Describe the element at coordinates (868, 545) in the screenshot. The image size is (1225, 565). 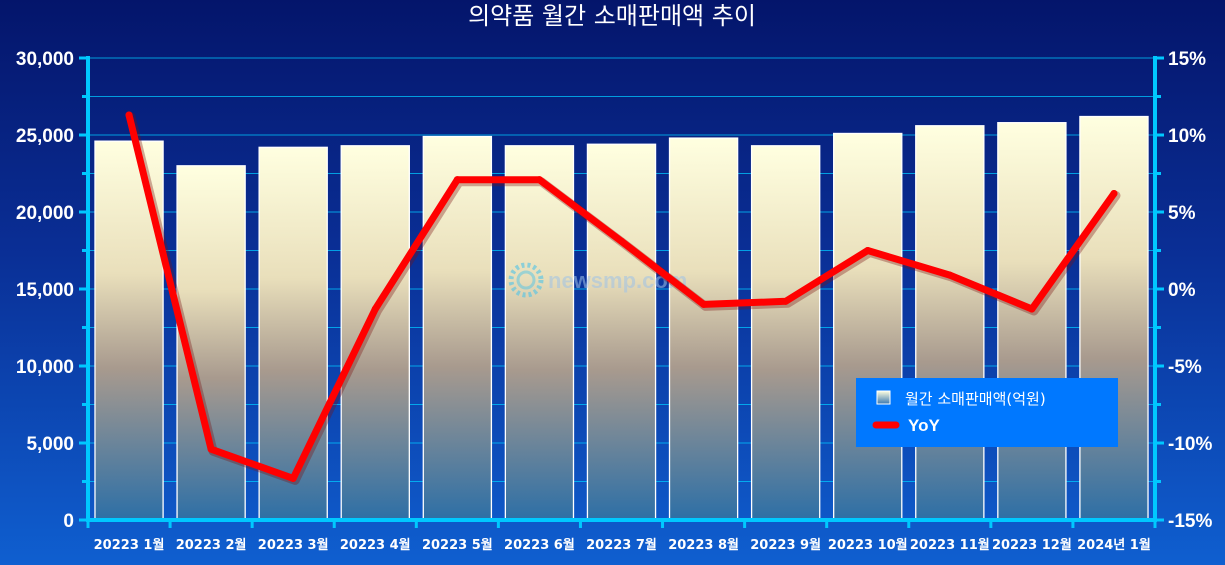
I see `x-tick-label: 20223 10월` at that location.